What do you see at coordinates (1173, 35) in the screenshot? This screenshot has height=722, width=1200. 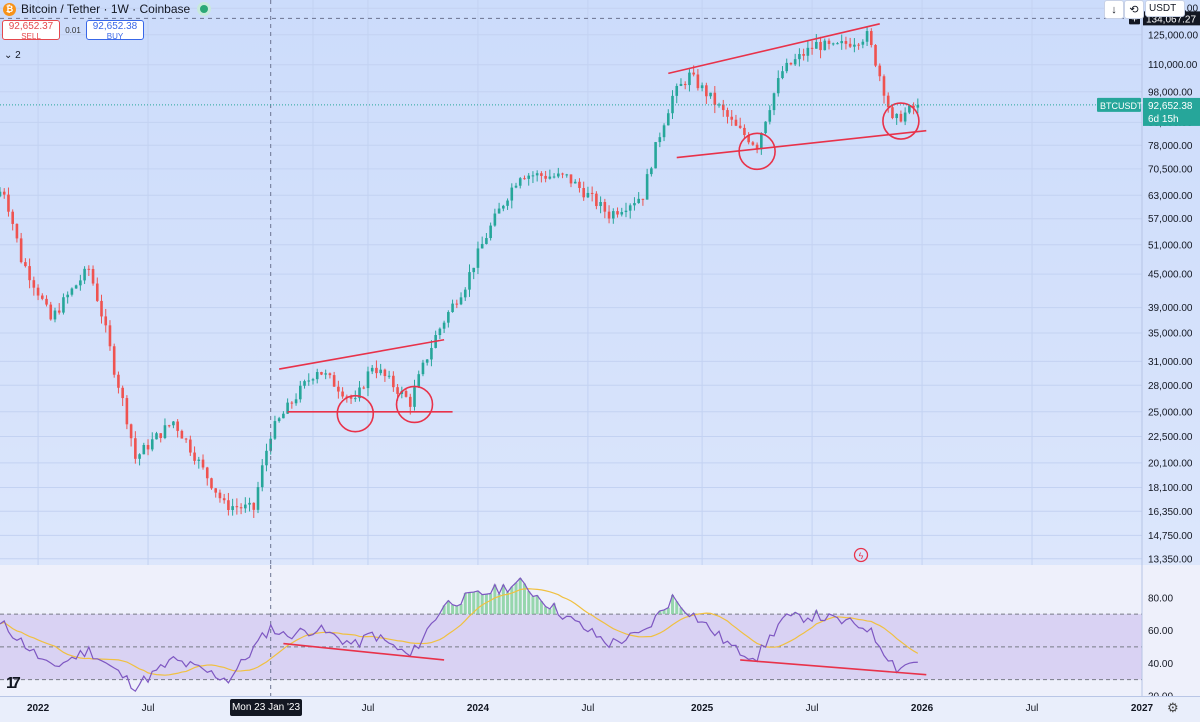 I see `price-tick-label: 125,000.00` at bounding box center [1173, 35].